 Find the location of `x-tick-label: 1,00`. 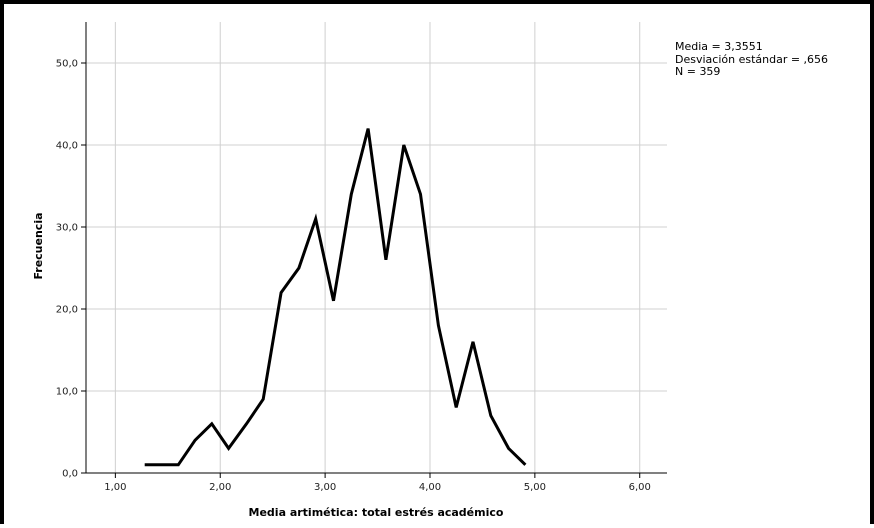

x-tick-label: 1,00 is located at coordinates (115, 487).